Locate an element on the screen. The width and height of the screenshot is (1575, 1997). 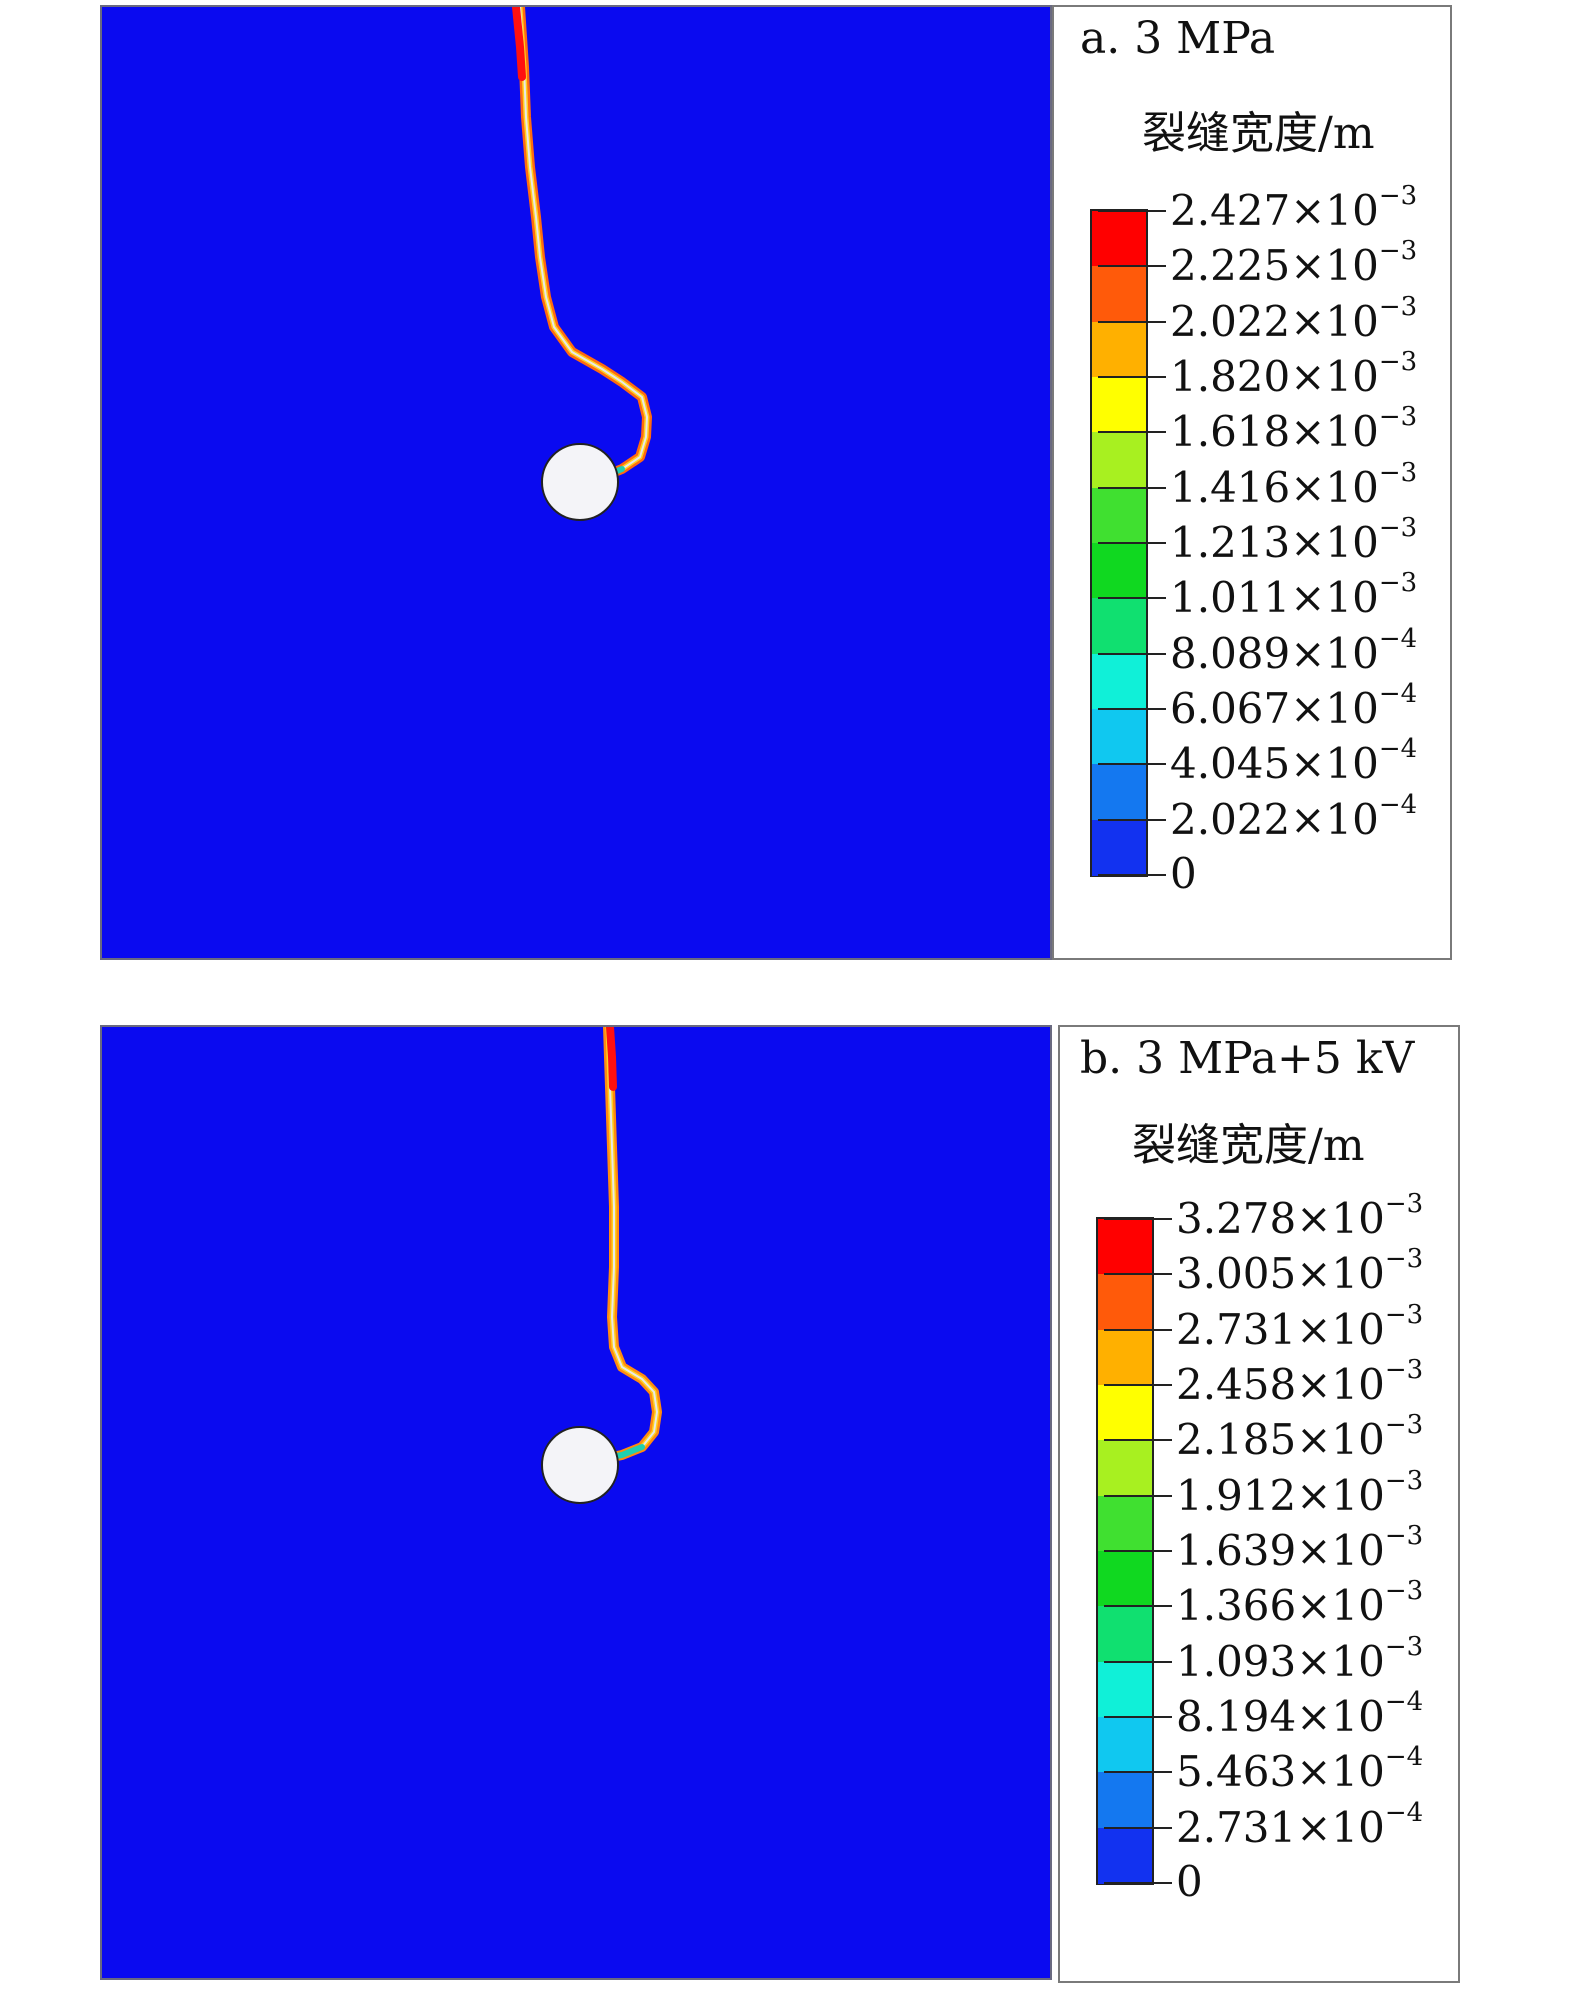
tick-label: 1.213×10⁻³ is located at coordinates (1293, 541).